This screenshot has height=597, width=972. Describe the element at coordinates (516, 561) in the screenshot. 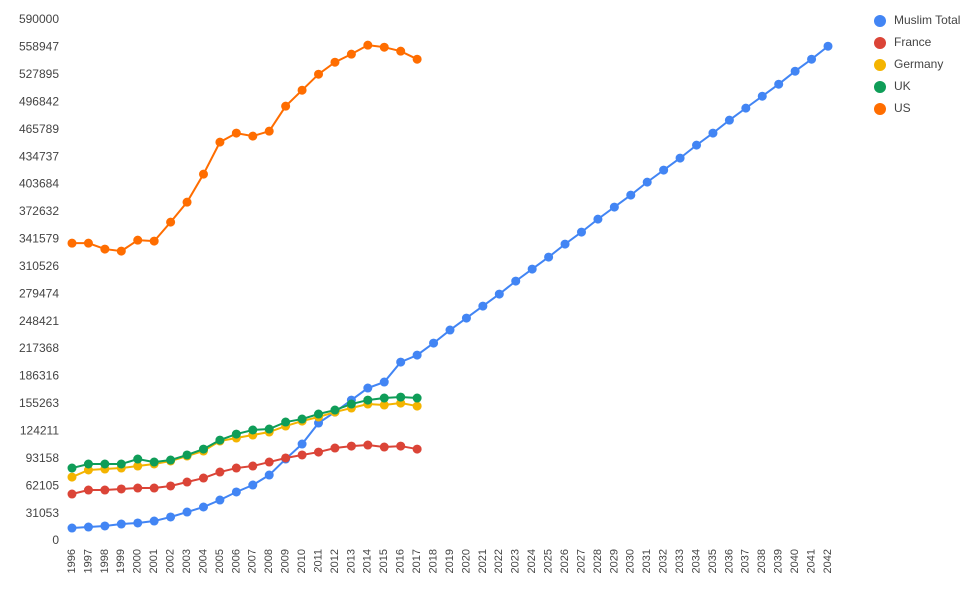

I see `x-tick-label: 2023` at that location.